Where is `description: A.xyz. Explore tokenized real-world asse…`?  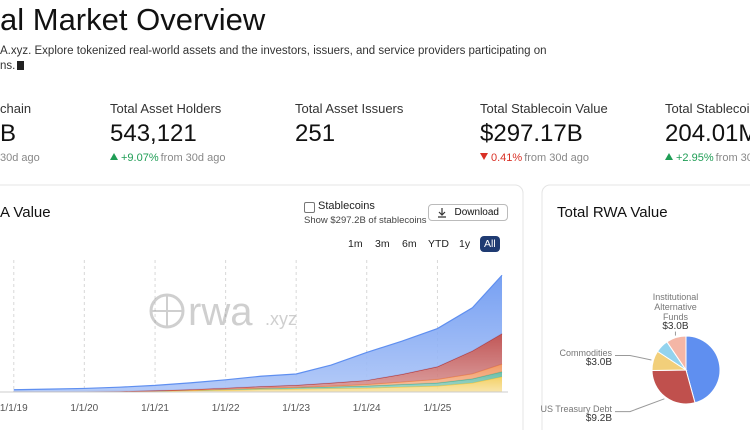 description: A.xyz. Explore tokenized real-world asse… is located at coordinates (273, 51).